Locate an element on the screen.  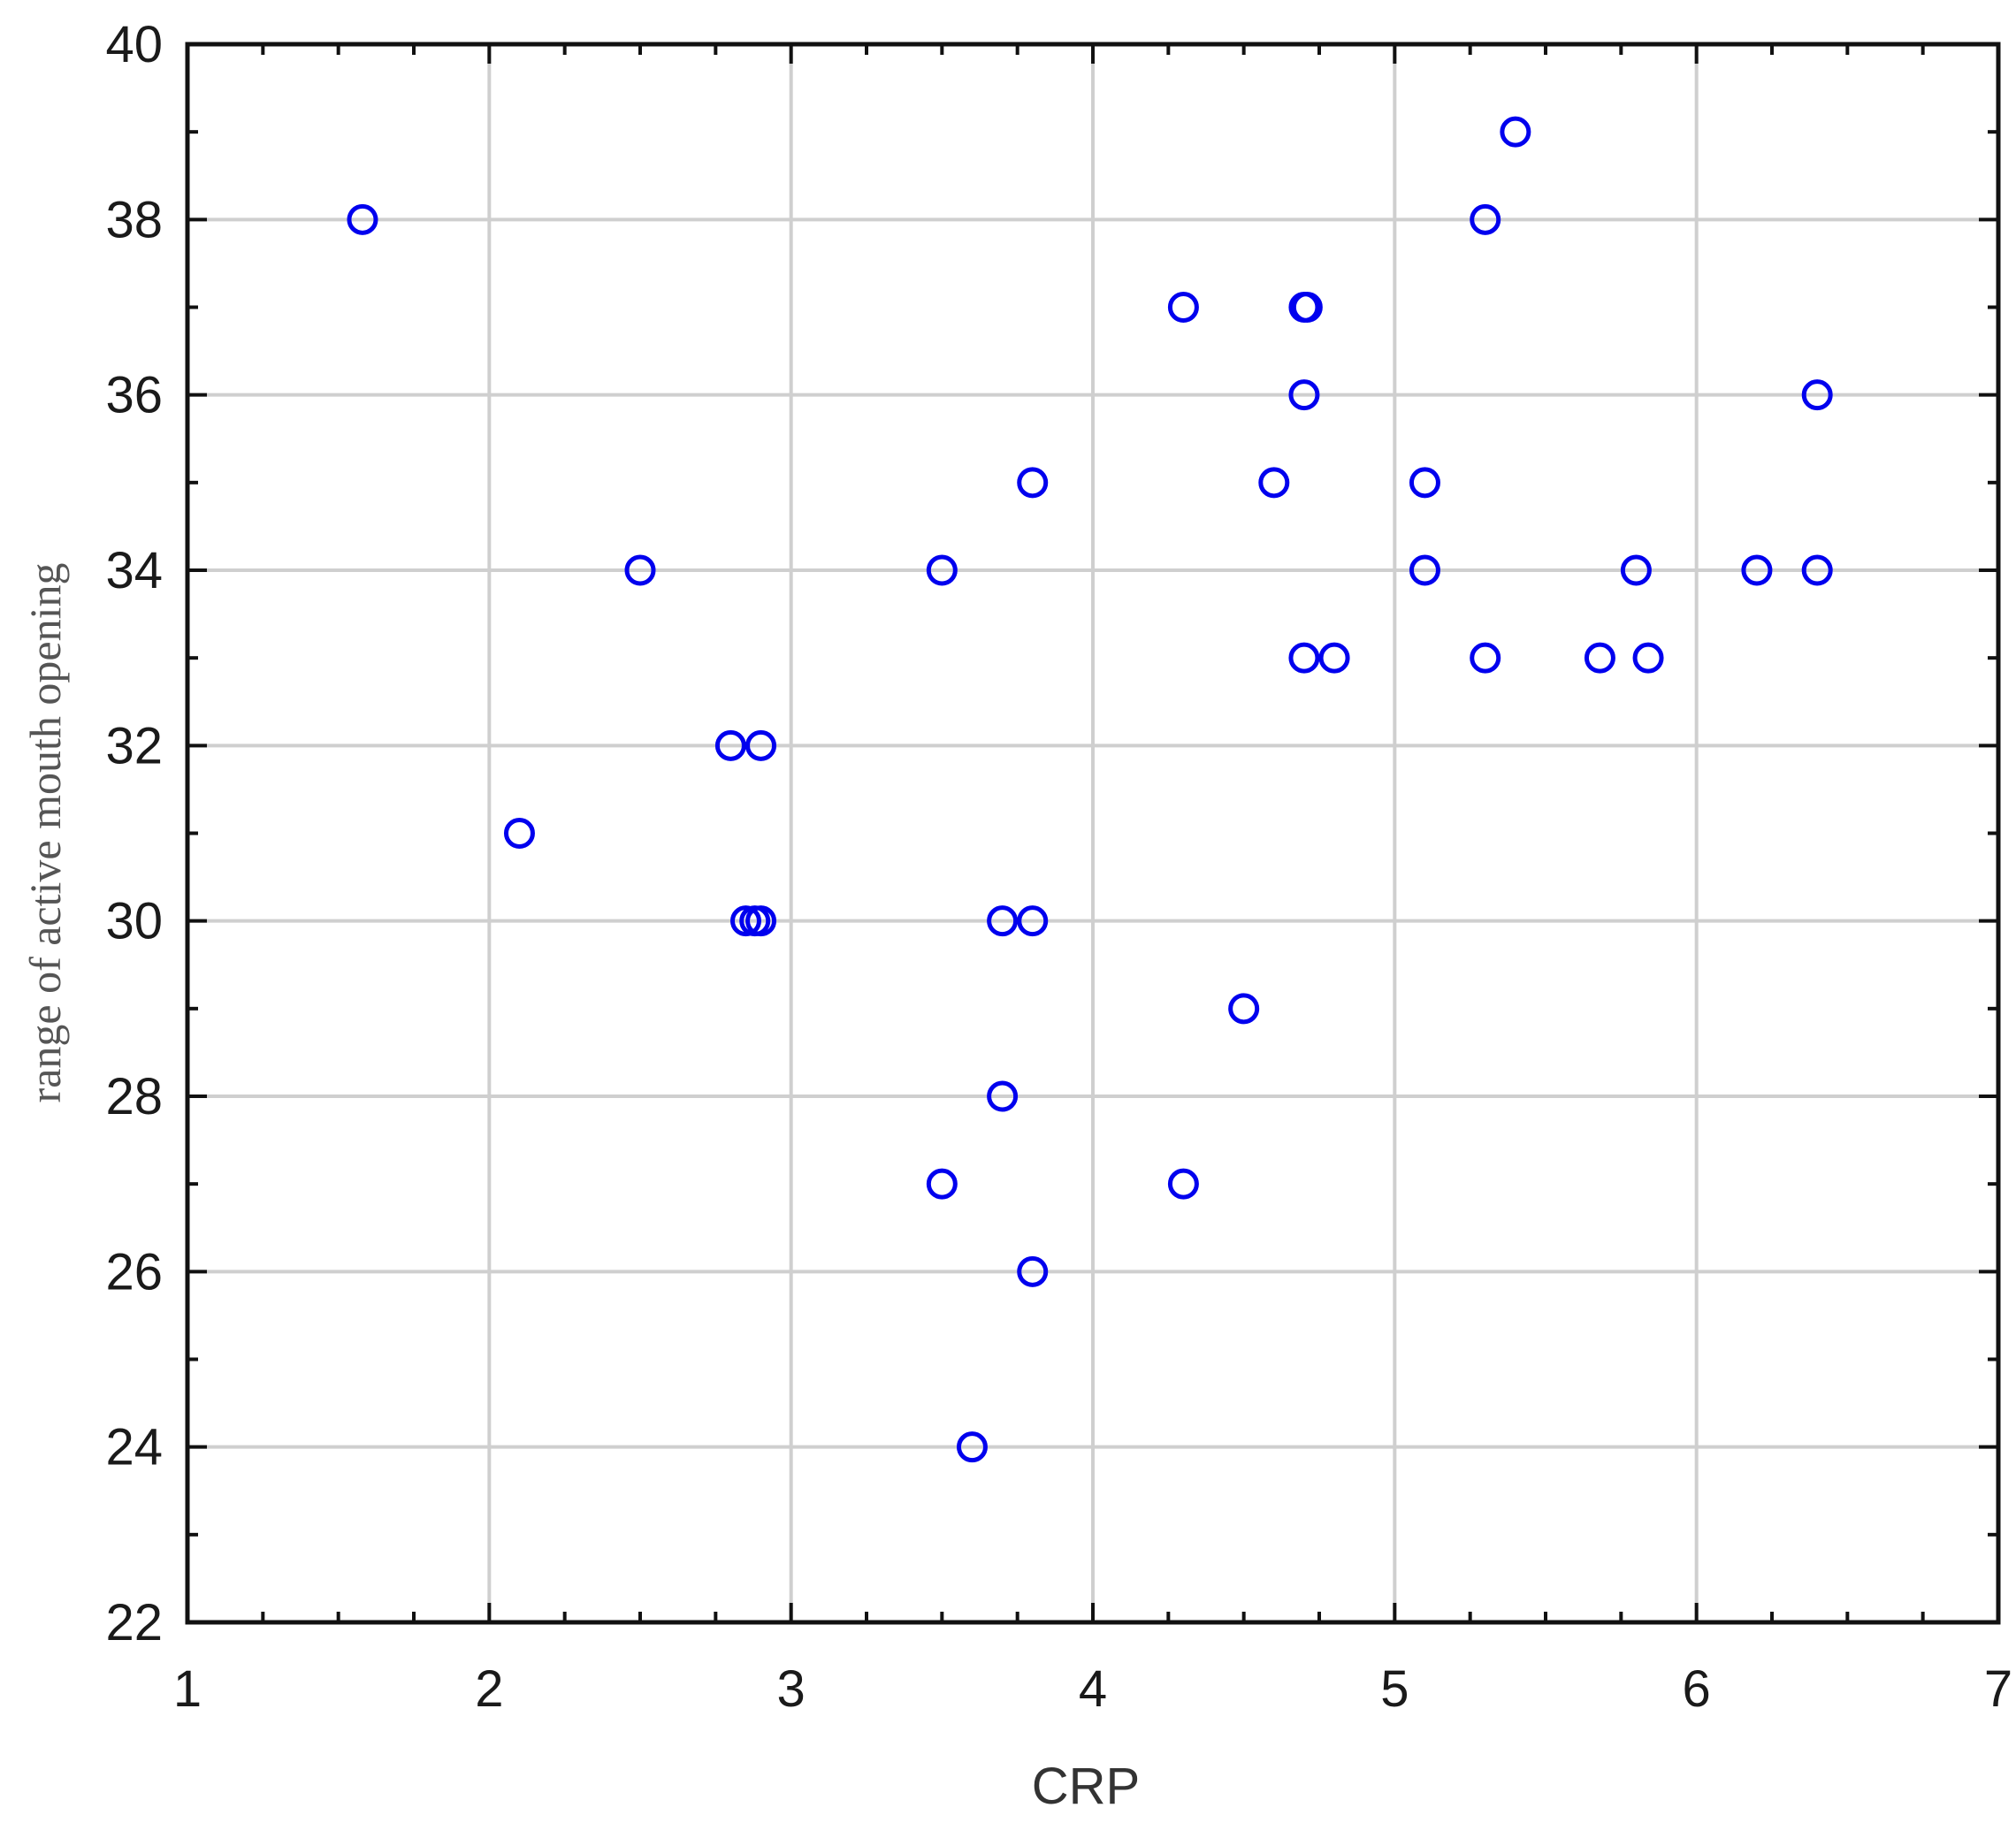
y-tick-label: 36 is located at coordinates (134, 395).